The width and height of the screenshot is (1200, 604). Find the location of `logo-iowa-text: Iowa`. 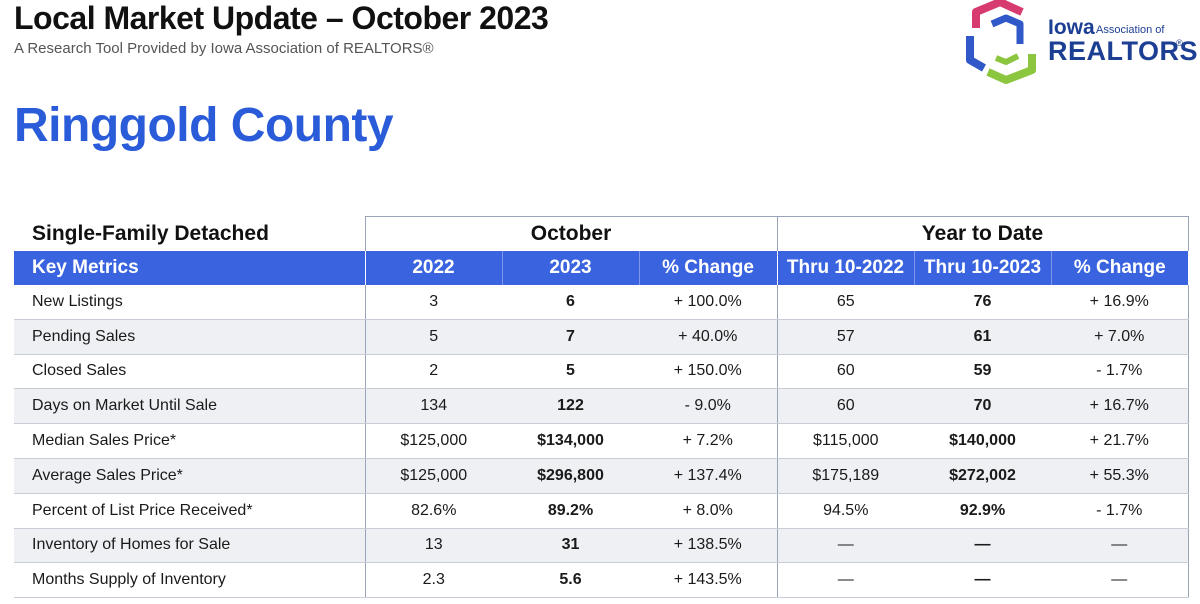

logo-iowa-text: Iowa is located at coordinates (1071, 27).